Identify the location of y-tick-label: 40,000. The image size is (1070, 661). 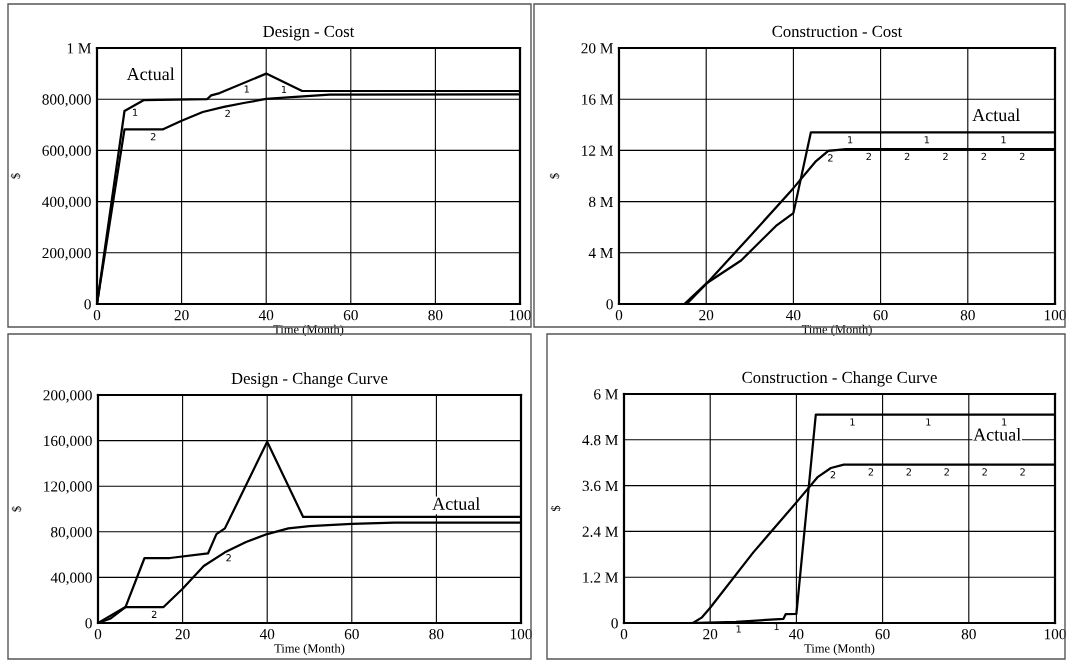
(71, 579).